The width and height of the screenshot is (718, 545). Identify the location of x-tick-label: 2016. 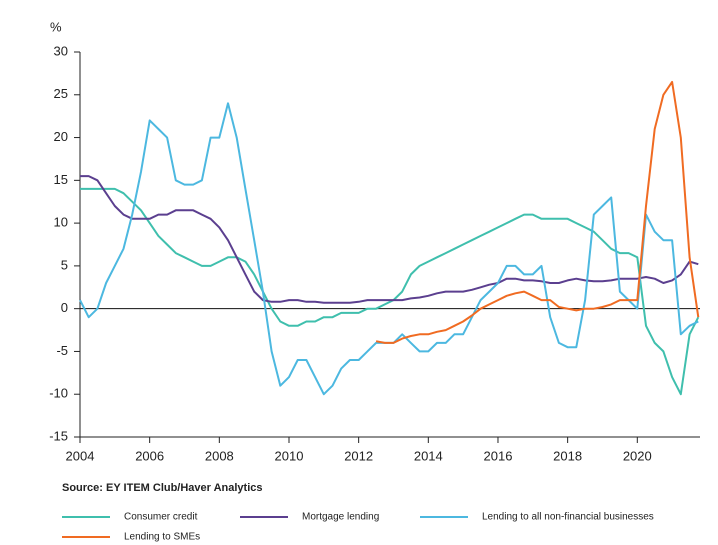
(498, 455).